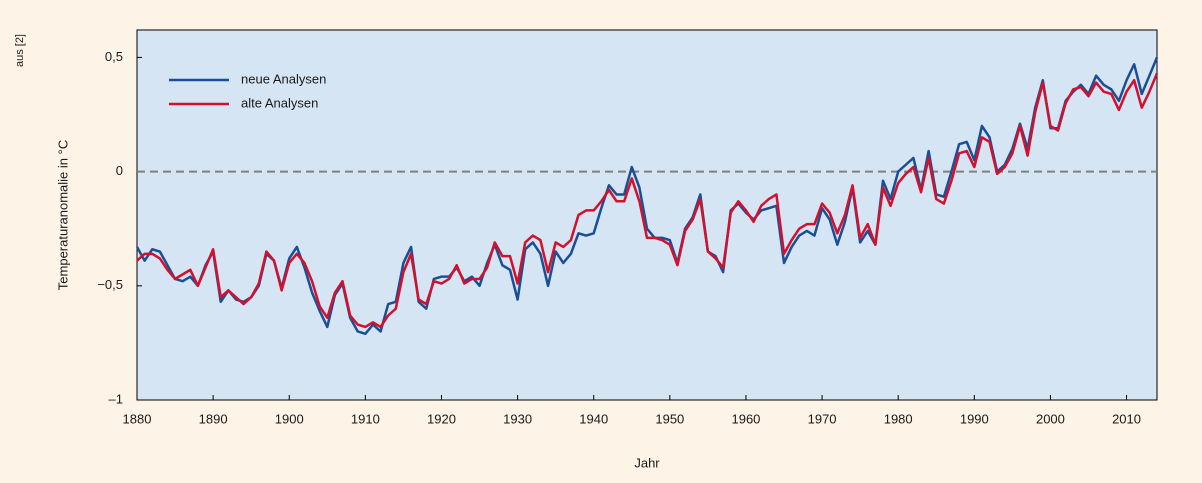 The height and width of the screenshot is (483, 1202). Describe the element at coordinates (745, 418) in the screenshot. I see `x-tick-label: 1960` at that location.